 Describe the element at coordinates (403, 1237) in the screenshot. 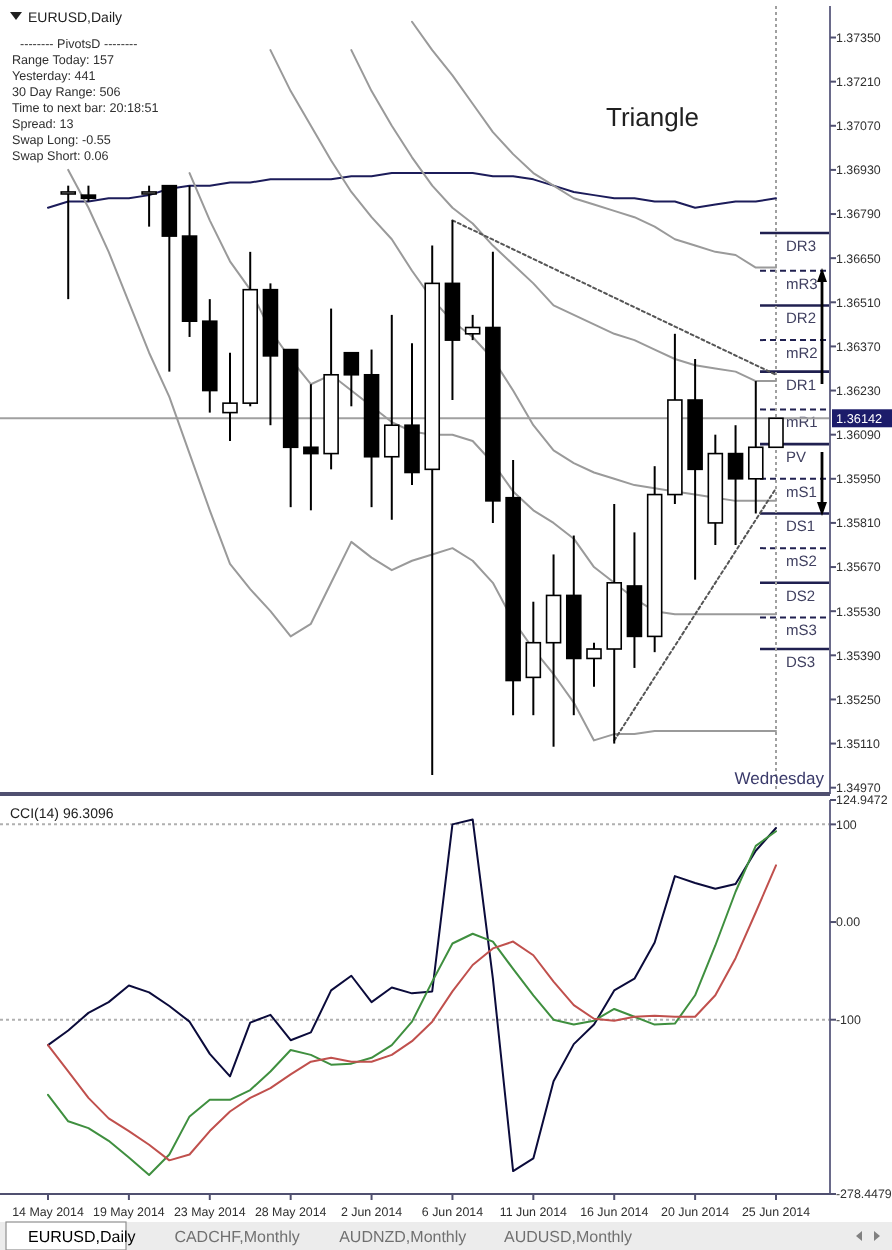

I see `text: AUDNZD,Monthly` at that location.